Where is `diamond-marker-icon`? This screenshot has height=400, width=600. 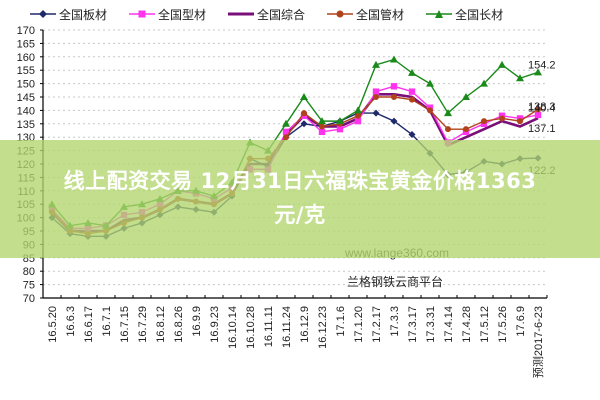
diamond-marker-icon is located at coordinates (43, 14).